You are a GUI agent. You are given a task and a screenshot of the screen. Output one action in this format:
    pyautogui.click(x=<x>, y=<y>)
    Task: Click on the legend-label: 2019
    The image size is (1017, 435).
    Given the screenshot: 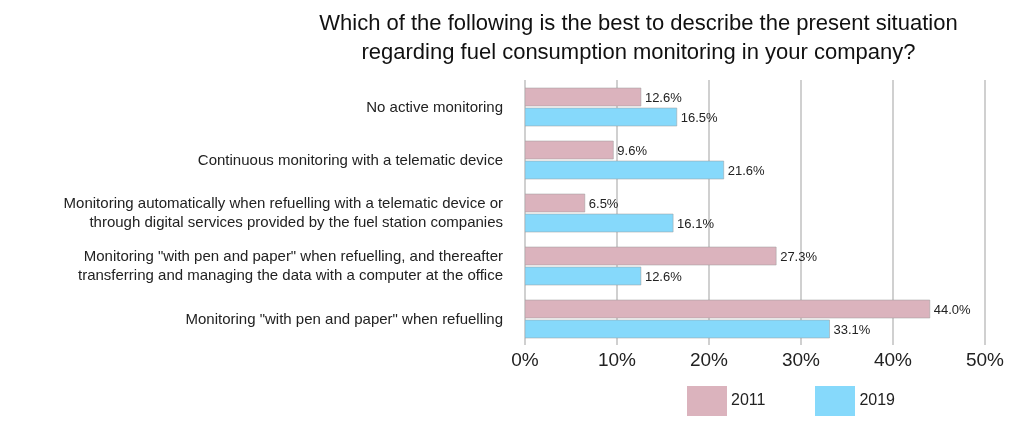 What is the action you would take?
    pyautogui.click(x=877, y=400)
    